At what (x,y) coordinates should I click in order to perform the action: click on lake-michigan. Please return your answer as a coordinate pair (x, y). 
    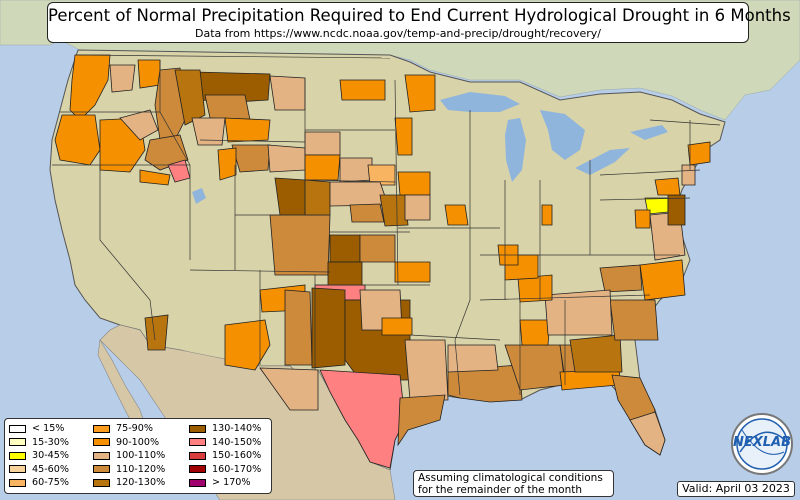
    Looking at the image, I should click on (515, 150).